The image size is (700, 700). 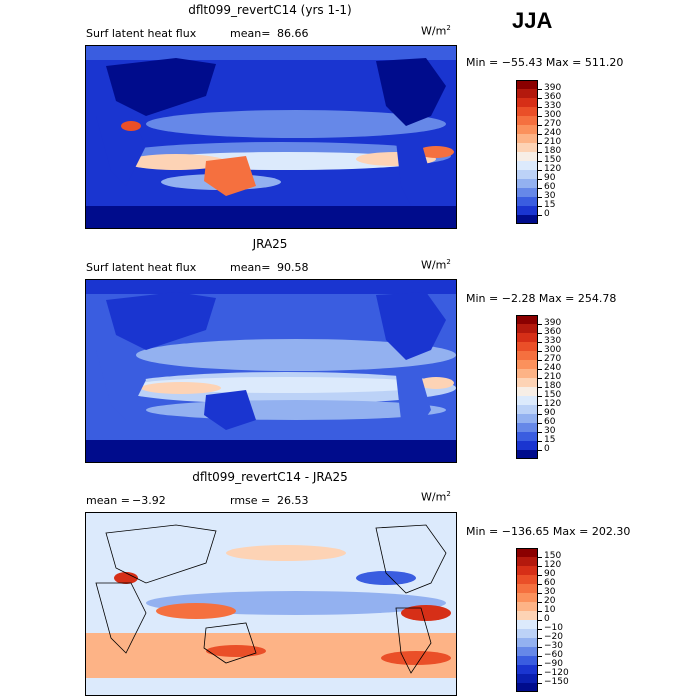 What do you see at coordinates (553, 646) in the screenshot?
I see `colorbar-label: −30` at bounding box center [553, 646].